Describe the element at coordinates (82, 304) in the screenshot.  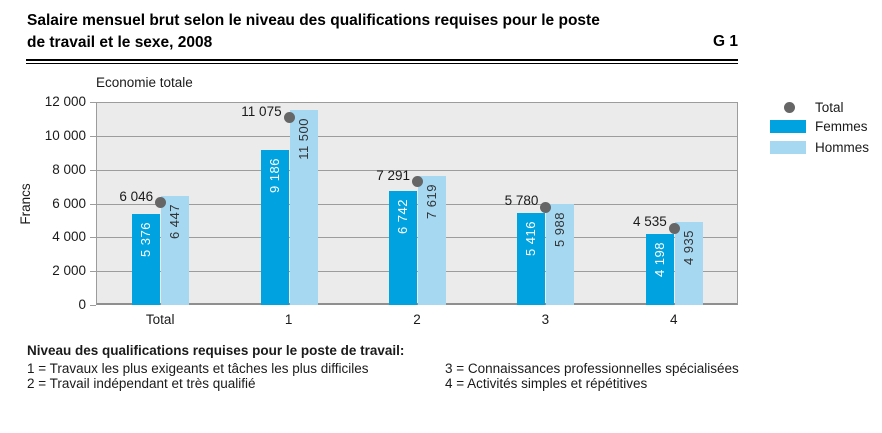
I see `y-tick-label: 0` at that location.